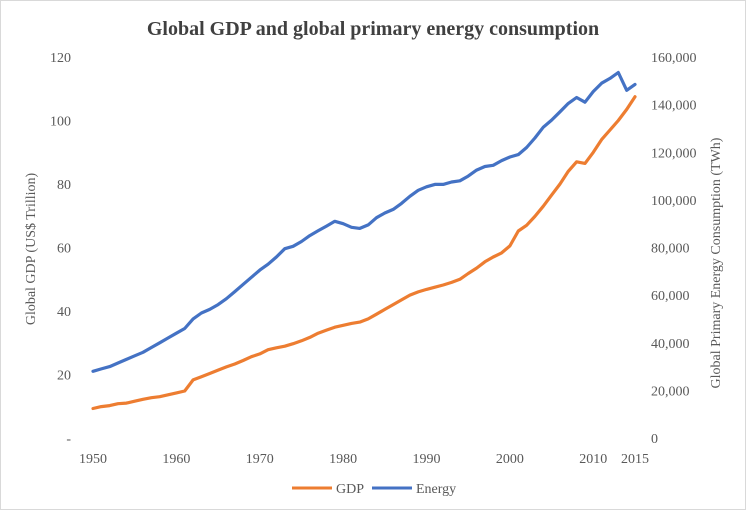  I want to click on y-tick-label: 80, so click(64, 185).